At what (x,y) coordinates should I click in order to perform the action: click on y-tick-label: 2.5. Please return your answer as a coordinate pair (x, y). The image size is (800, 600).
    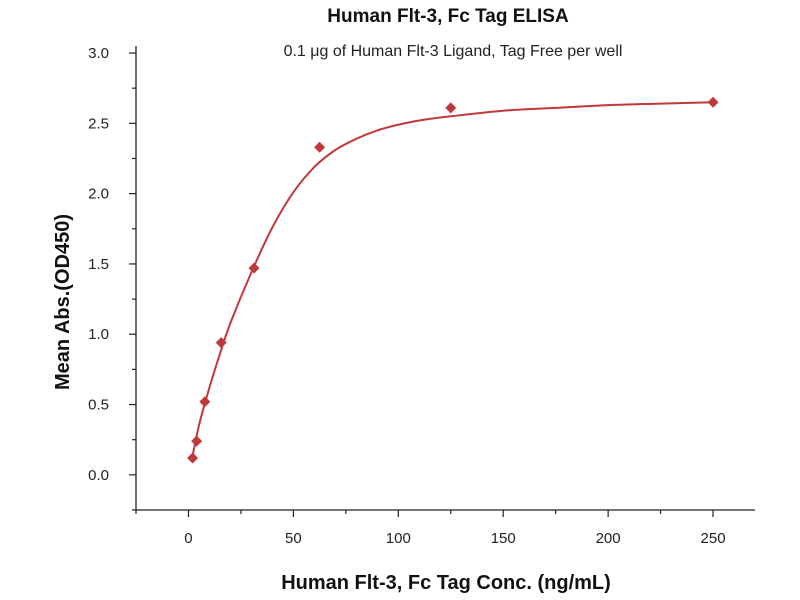
    Looking at the image, I should click on (98, 123).